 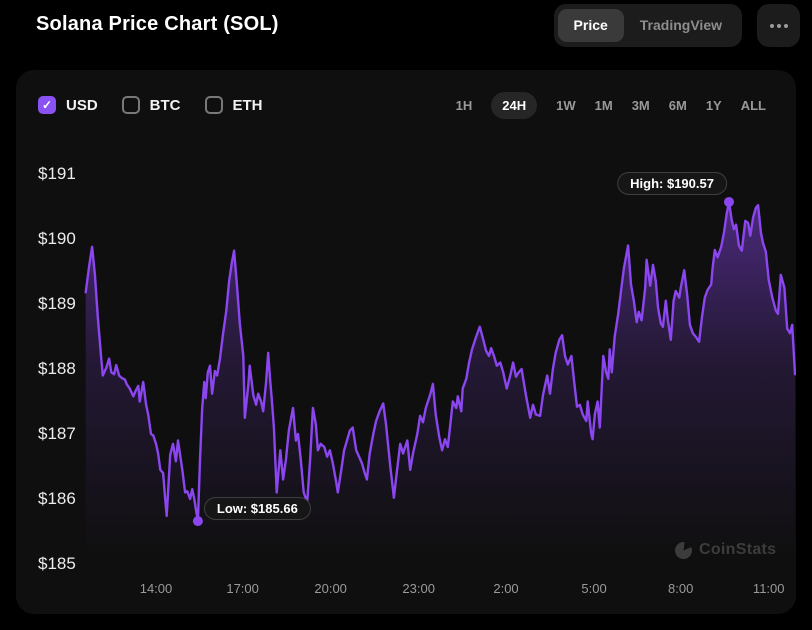 I want to click on high-point-marker, so click(x=728, y=201).